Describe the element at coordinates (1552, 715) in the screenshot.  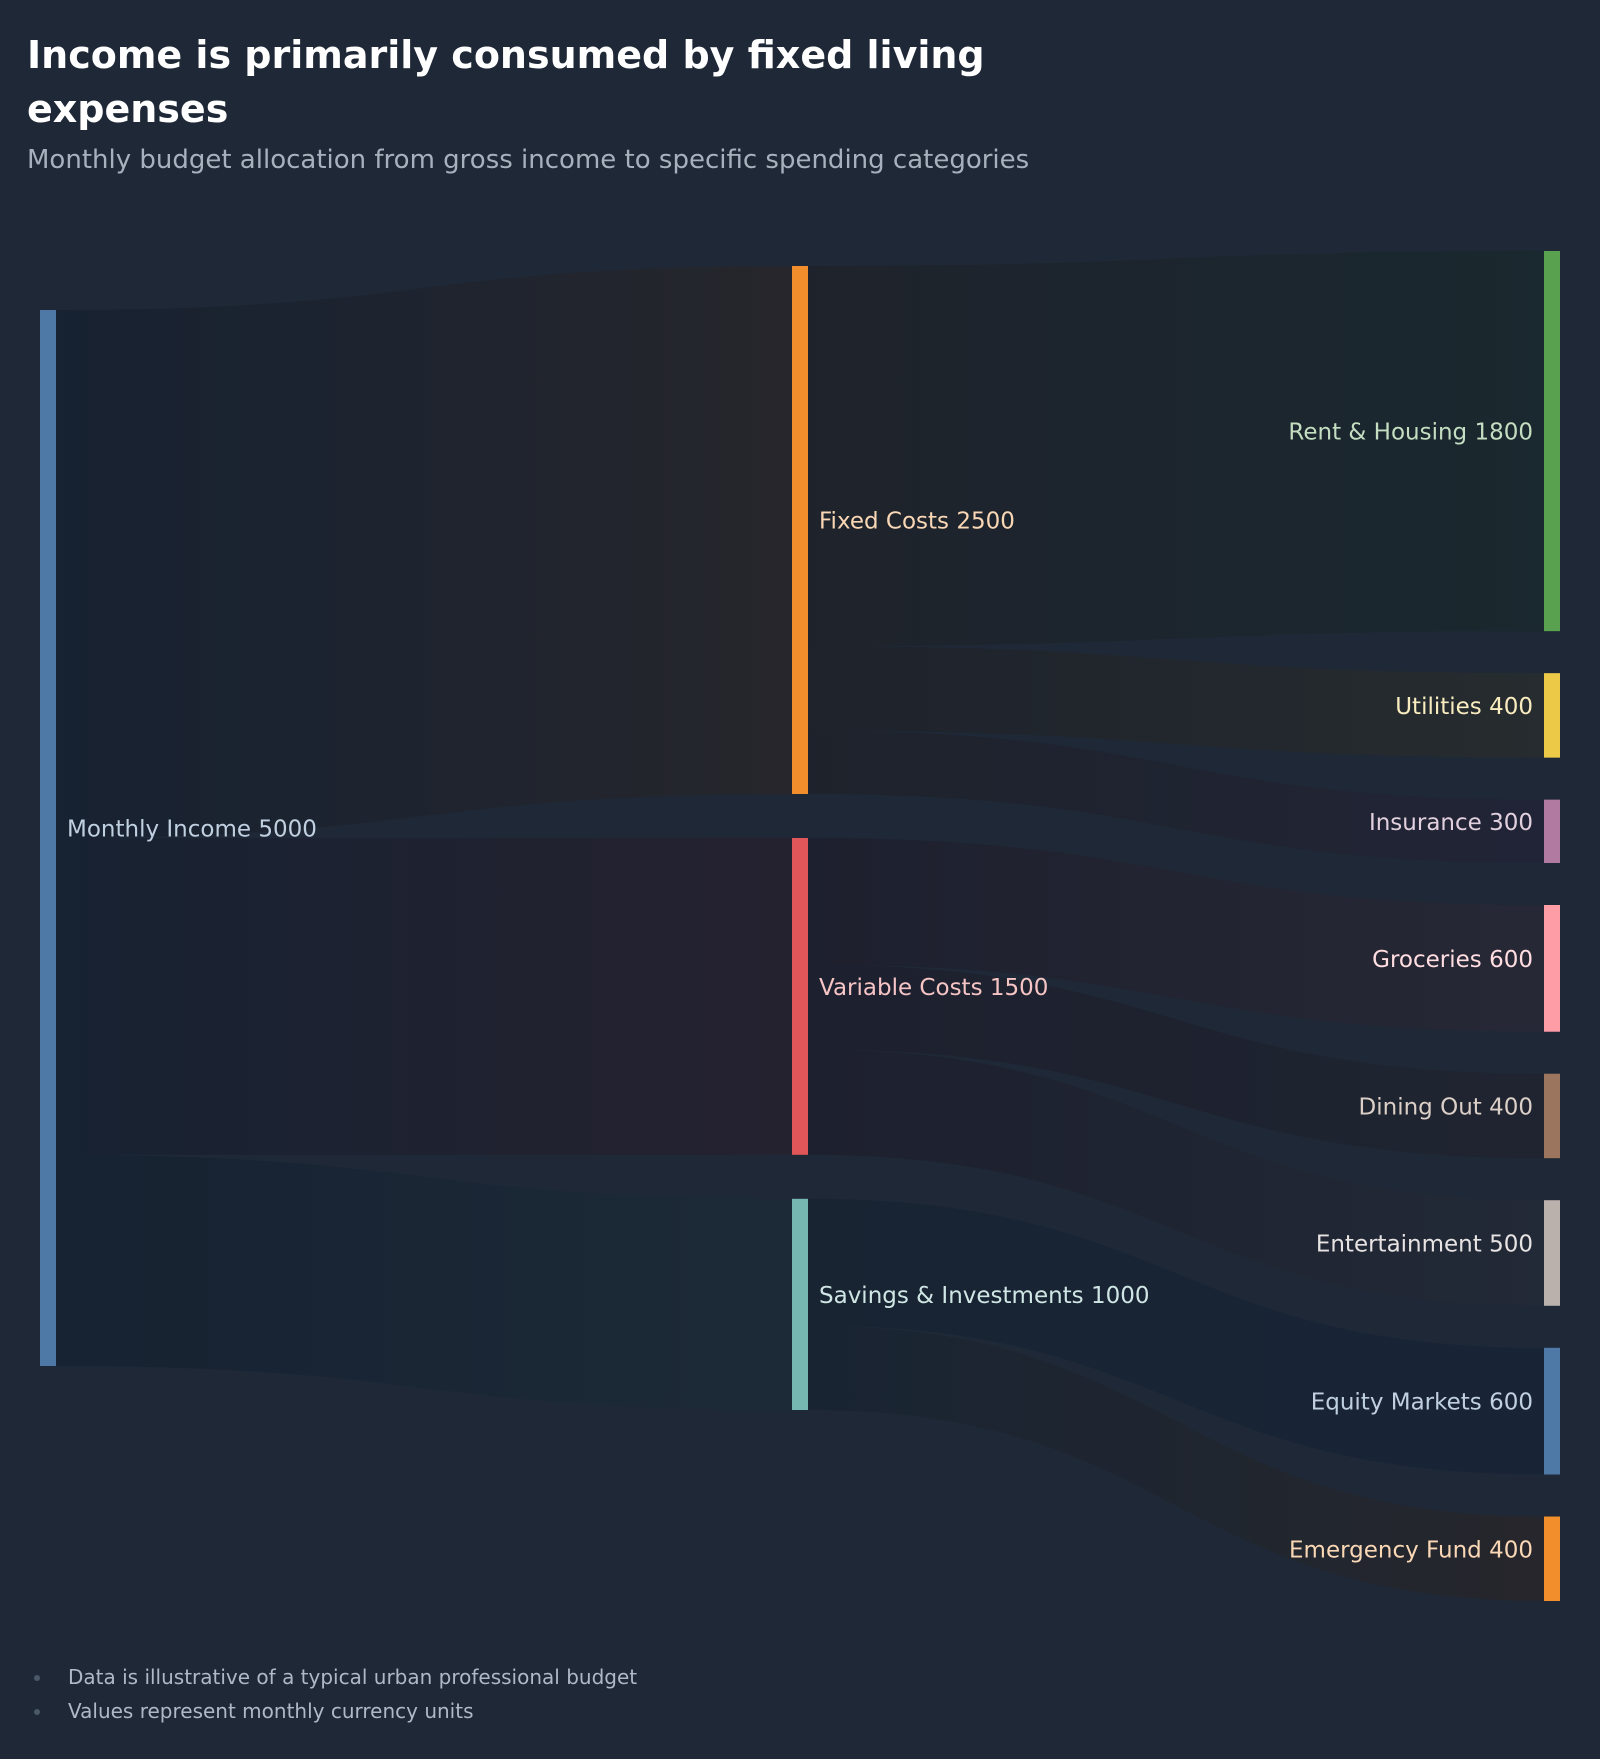
I see `node-utilities` at that location.